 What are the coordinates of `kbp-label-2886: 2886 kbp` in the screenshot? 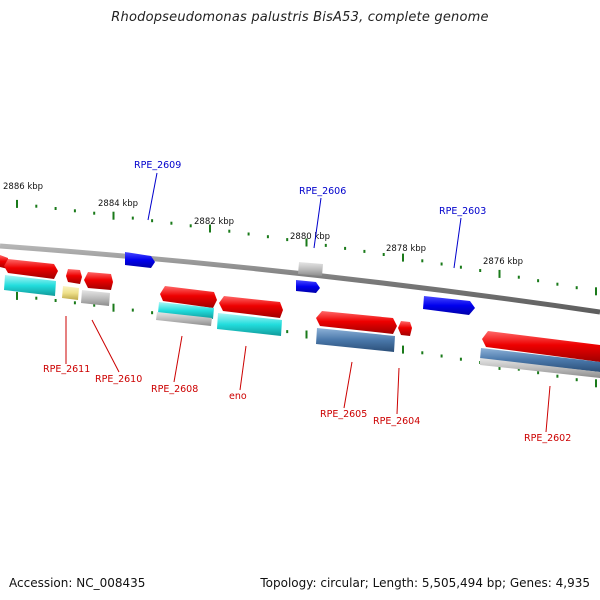 It's located at (23, 187).